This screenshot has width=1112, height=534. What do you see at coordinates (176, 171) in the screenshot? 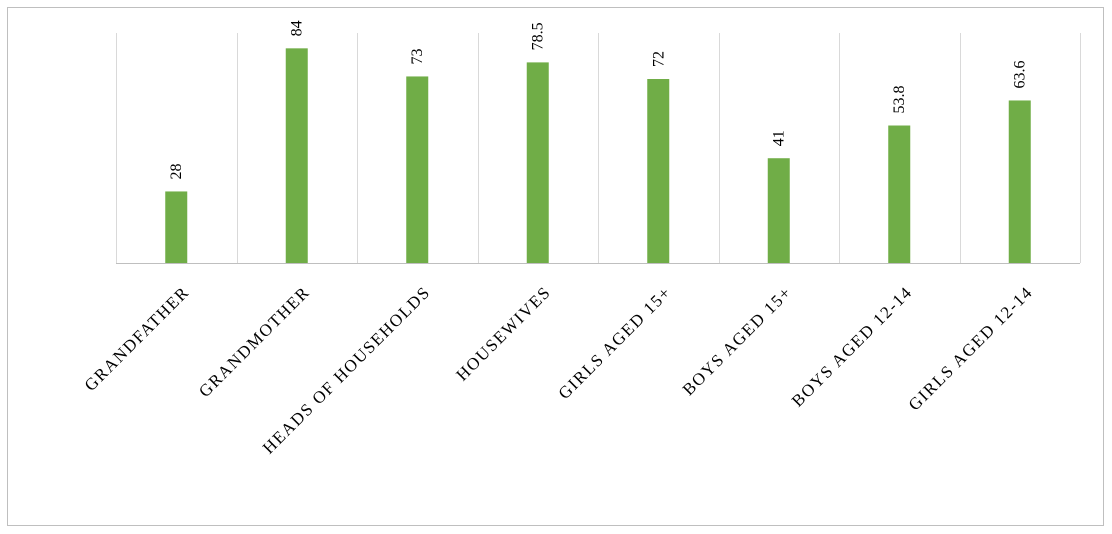
I see `data-label: 28` at bounding box center [176, 171].